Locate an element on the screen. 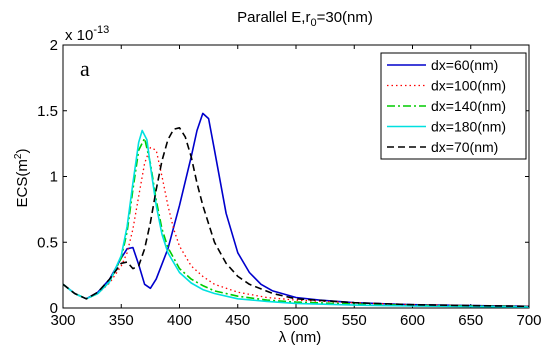 The height and width of the screenshot is (347, 541). chart-title: Parallel E,r0=30(nm) is located at coordinates (305, 19).